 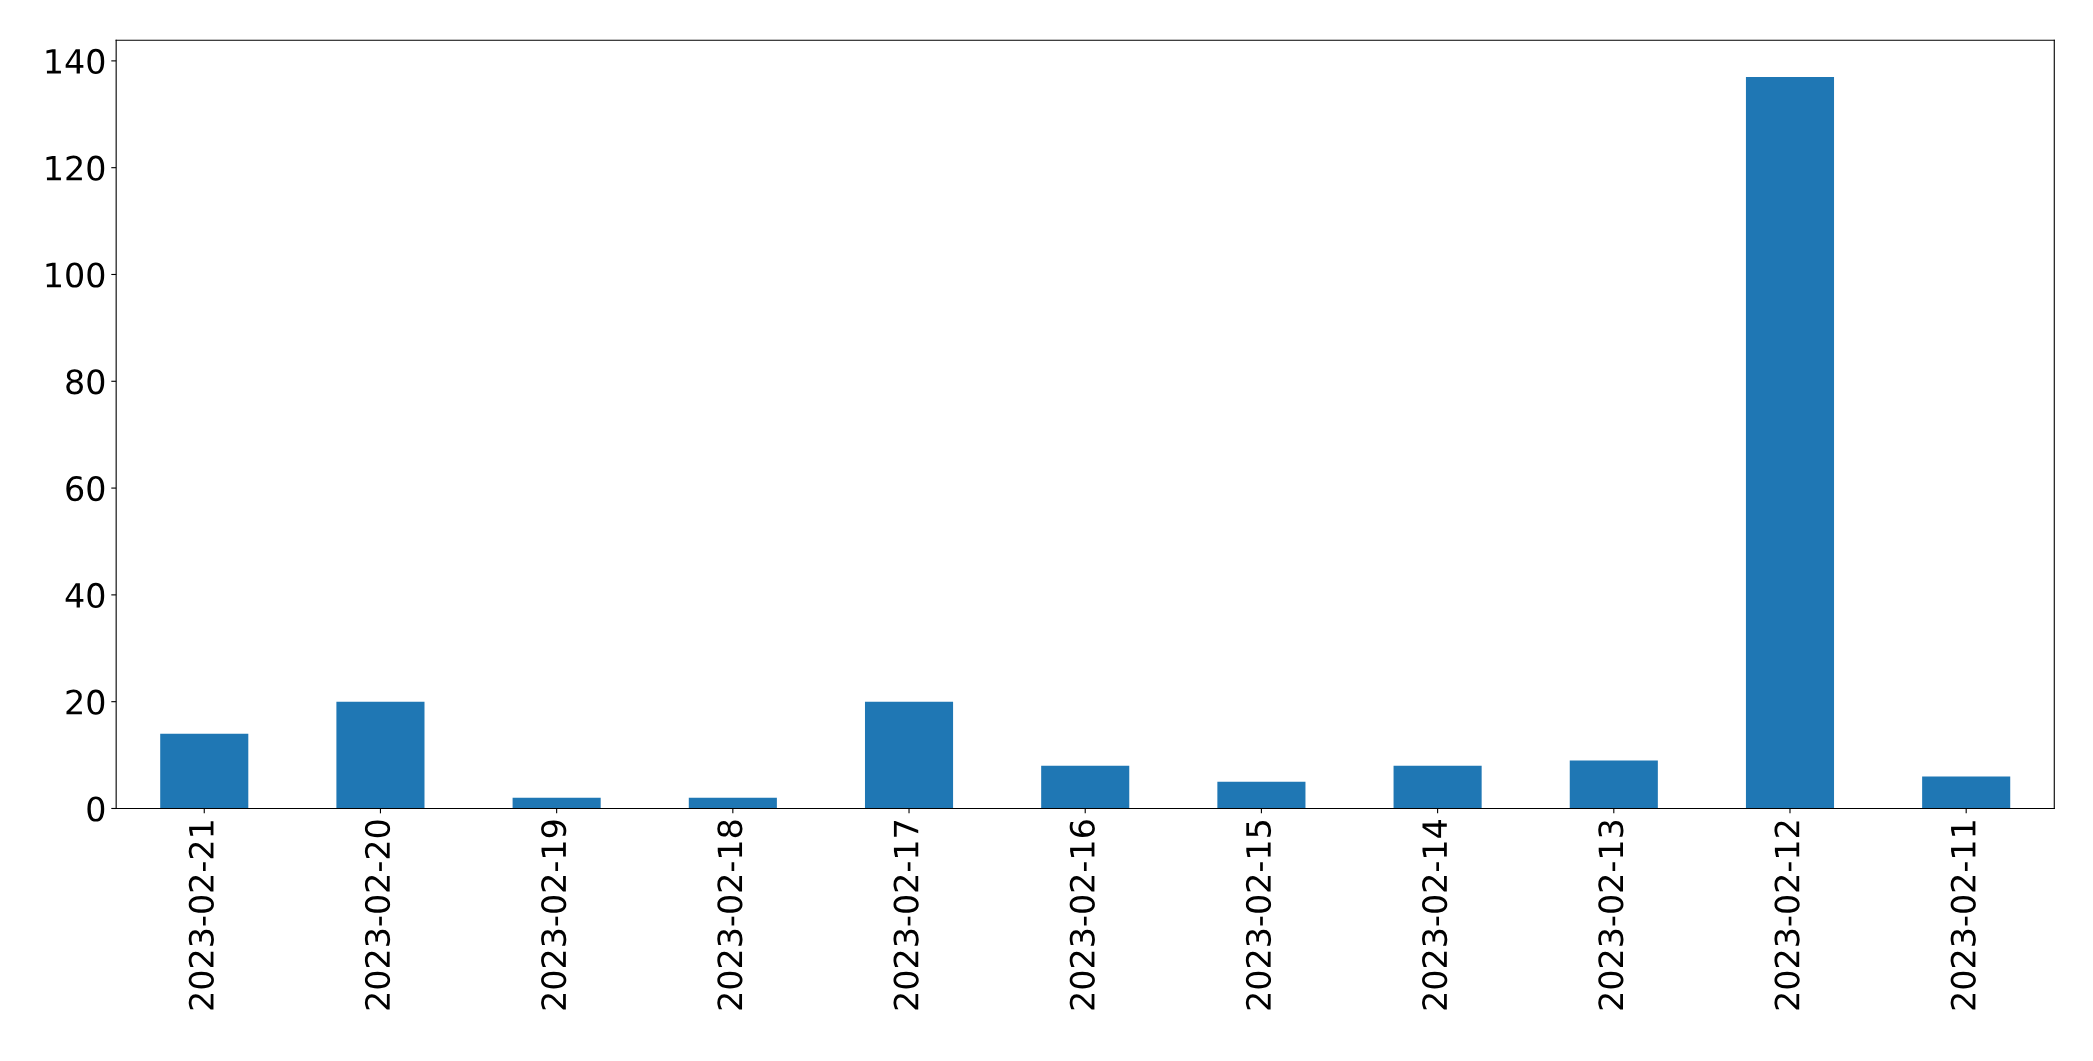 What do you see at coordinates (554, 915) in the screenshot?
I see `x-tick-label: 2023-02-19` at bounding box center [554, 915].